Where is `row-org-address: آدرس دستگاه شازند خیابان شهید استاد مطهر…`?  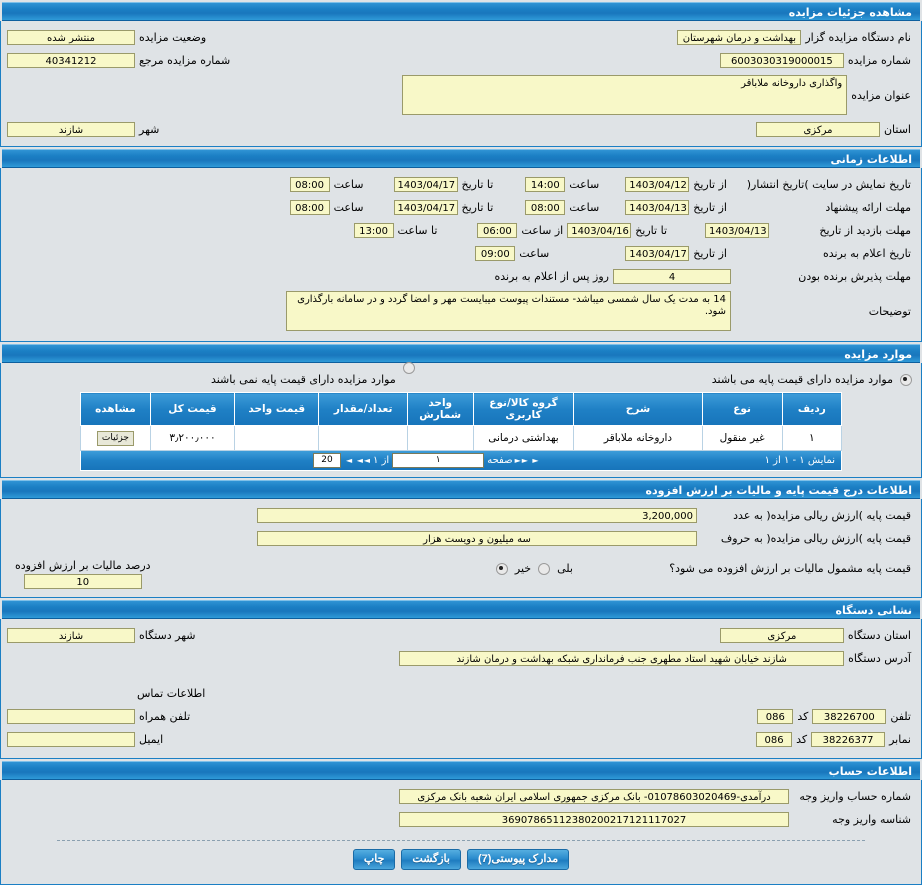 row-org-address: آدرس دستگاه شازند خیابان شهید استاد مطهر… is located at coordinates (461, 658).